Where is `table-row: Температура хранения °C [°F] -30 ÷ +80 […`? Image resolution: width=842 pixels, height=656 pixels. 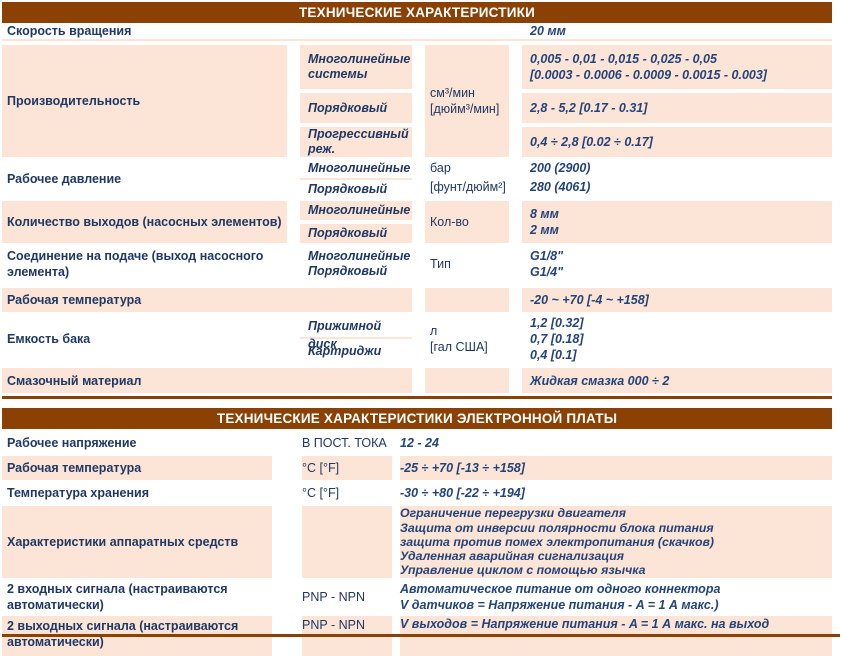
table-row: Температура хранения °C [°F] -30 ÷ +80 [… is located at coordinates (417, 493).